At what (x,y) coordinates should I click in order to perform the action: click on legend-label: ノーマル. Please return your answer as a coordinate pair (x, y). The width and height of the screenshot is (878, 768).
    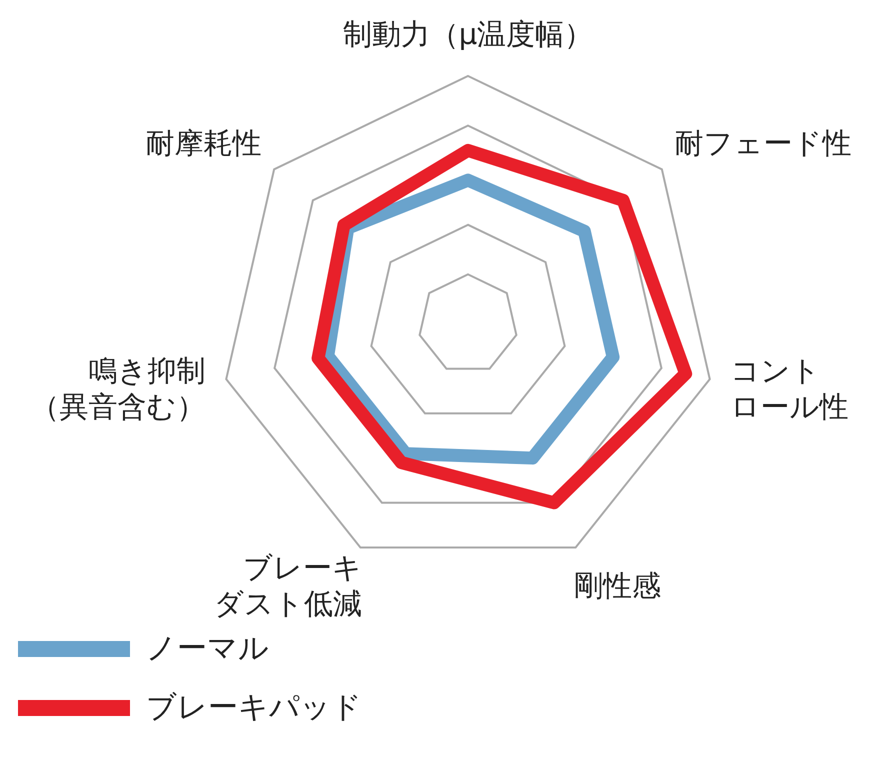
    Looking at the image, I should click on (207, 649).